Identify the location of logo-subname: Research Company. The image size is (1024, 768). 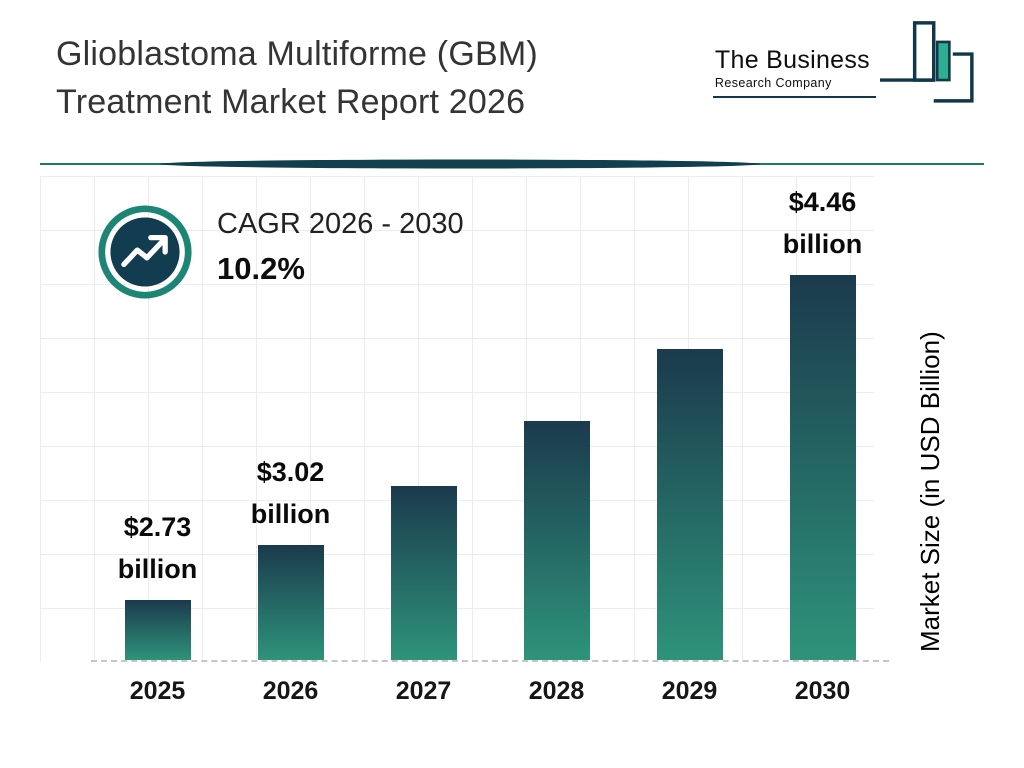
(773, 83).